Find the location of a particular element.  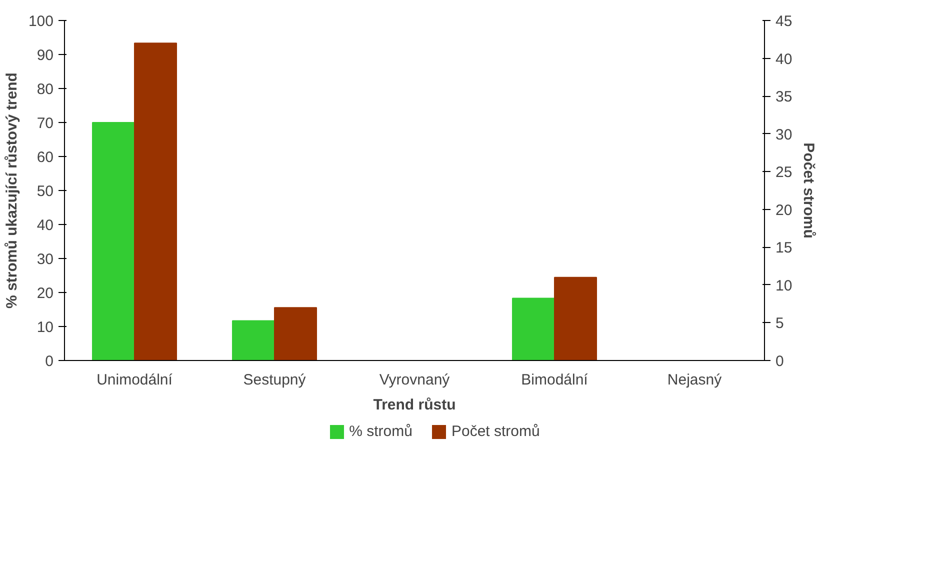

y-tick-label: 90 is located at coordinates (45, 55).